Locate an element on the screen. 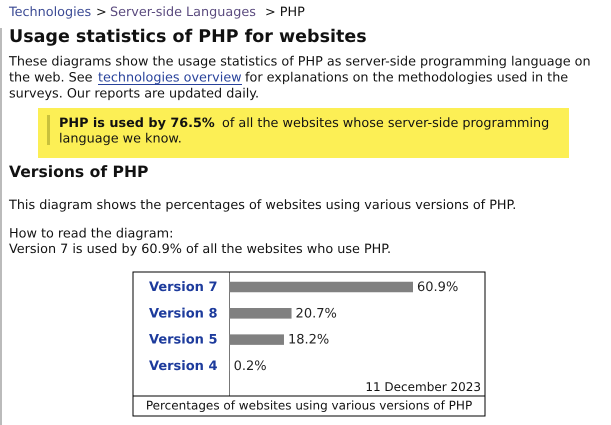 The image size is (611, 425). y-tick-label: Version 7 is located at coordinates (183, 288).